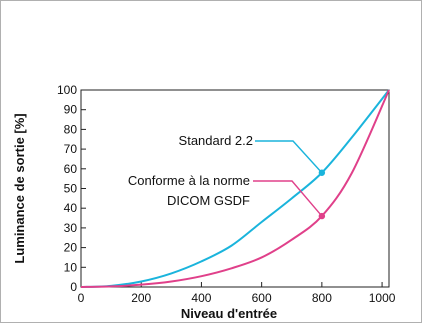 This screenshot has width=422, height=323. I want to click on y-tick-label: 100, so click(67, 90).